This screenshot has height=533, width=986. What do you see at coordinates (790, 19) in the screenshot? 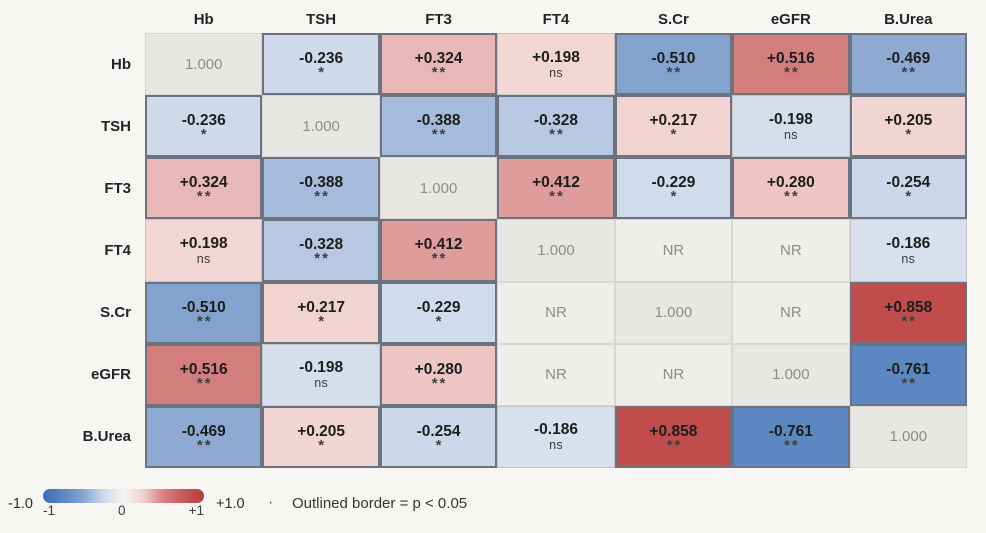
I see `column-header: eGFR` at bounding box center [790, 19].